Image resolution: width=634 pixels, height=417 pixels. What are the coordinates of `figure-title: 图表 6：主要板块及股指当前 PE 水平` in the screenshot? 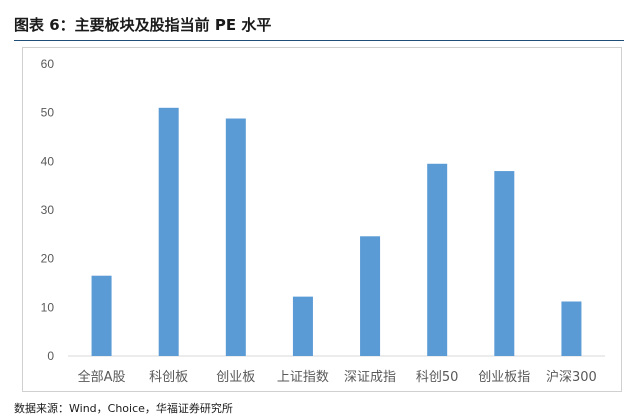 It's located at (143, 25).